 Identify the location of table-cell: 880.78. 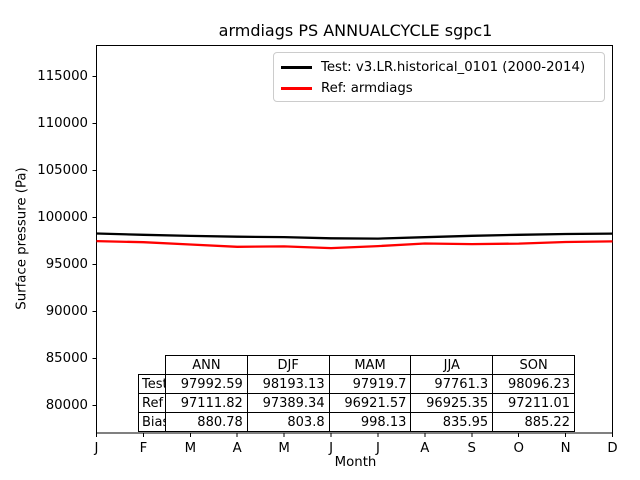
(206, 422).